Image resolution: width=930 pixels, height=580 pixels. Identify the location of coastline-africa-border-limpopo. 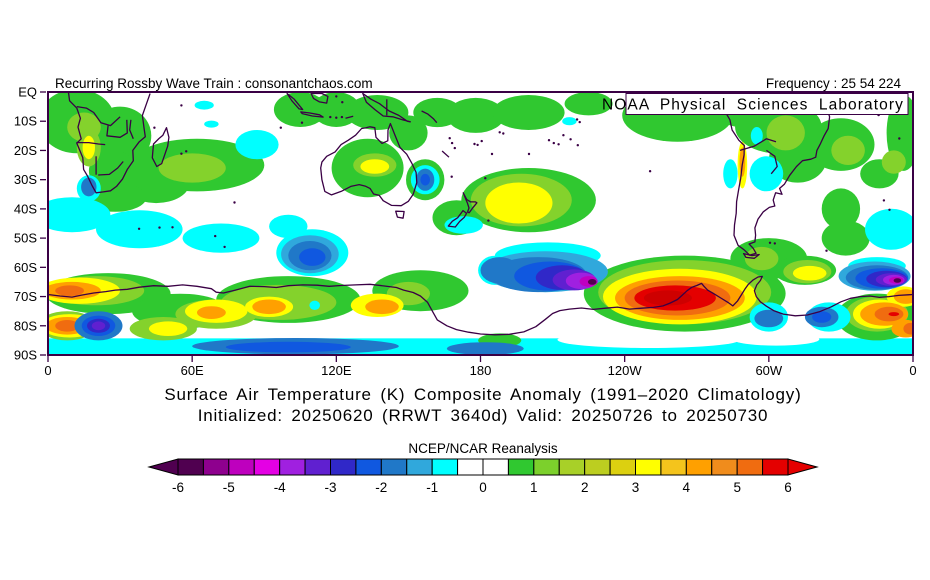
(111, 168).